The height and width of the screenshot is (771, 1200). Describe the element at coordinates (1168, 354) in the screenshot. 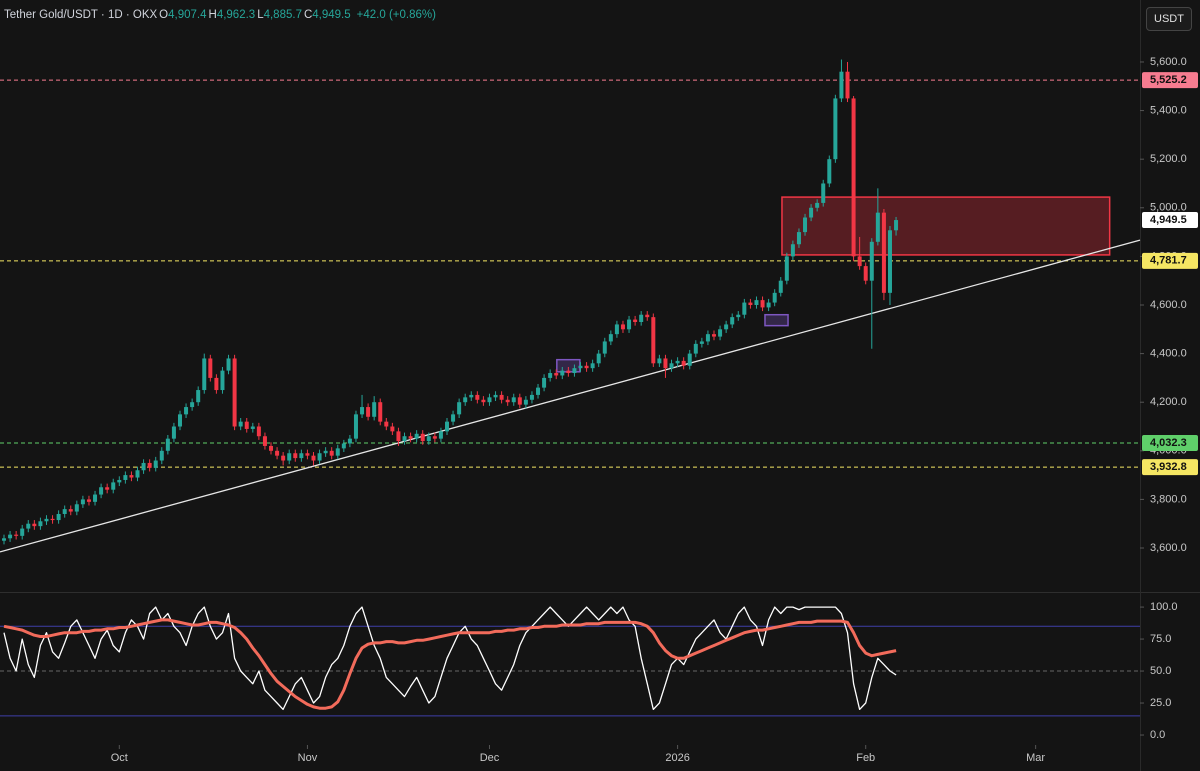

I see `y-tick-label: 4,400.0` at that location.